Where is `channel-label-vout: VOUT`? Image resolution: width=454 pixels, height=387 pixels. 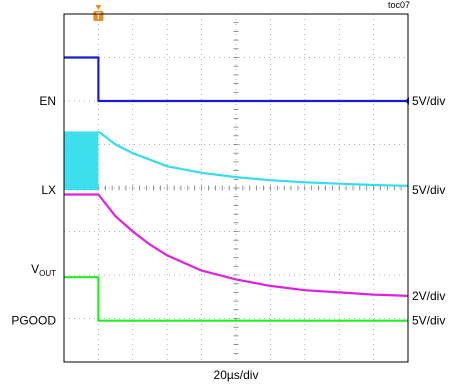
channel-label-vout: VOUT is located at coordinates (43, 270).